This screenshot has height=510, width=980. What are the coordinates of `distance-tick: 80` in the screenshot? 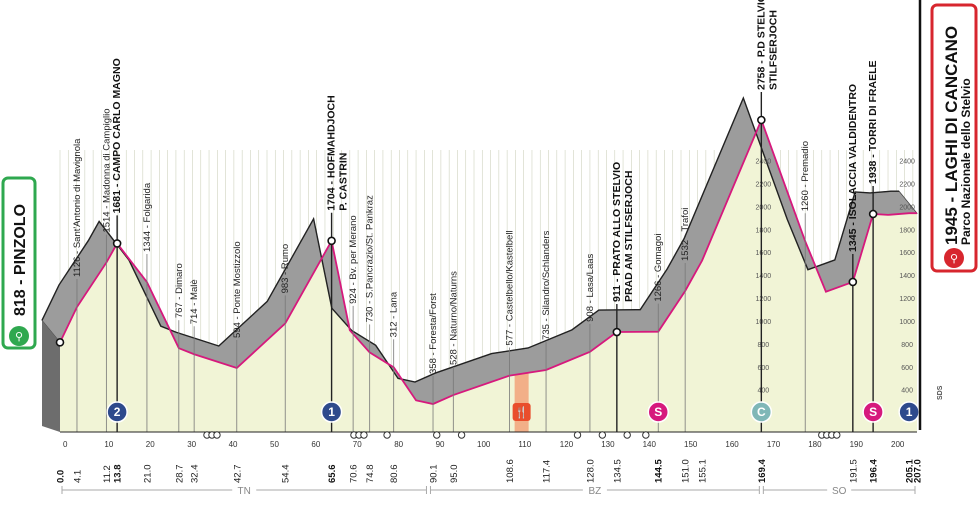 It's located at (398, 444).